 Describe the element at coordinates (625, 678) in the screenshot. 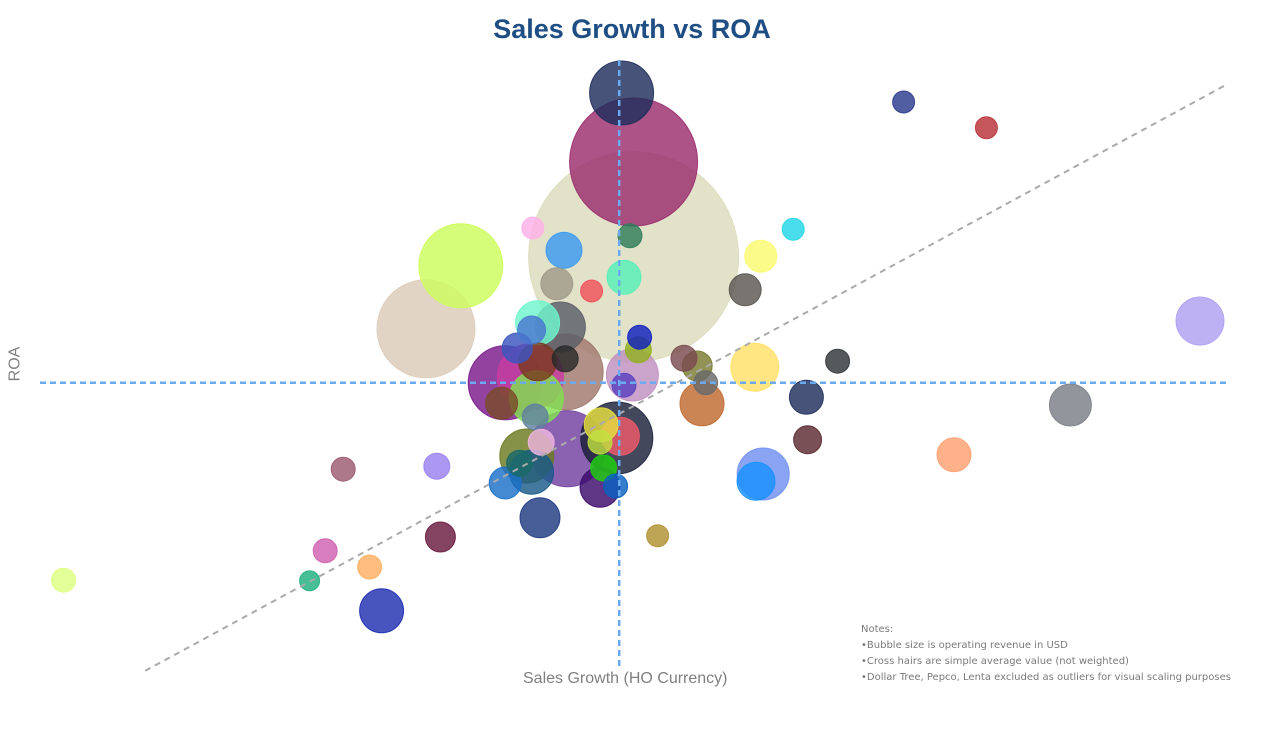

I see `x-axis-label: Sales Growth (HO Currency)` at that location.